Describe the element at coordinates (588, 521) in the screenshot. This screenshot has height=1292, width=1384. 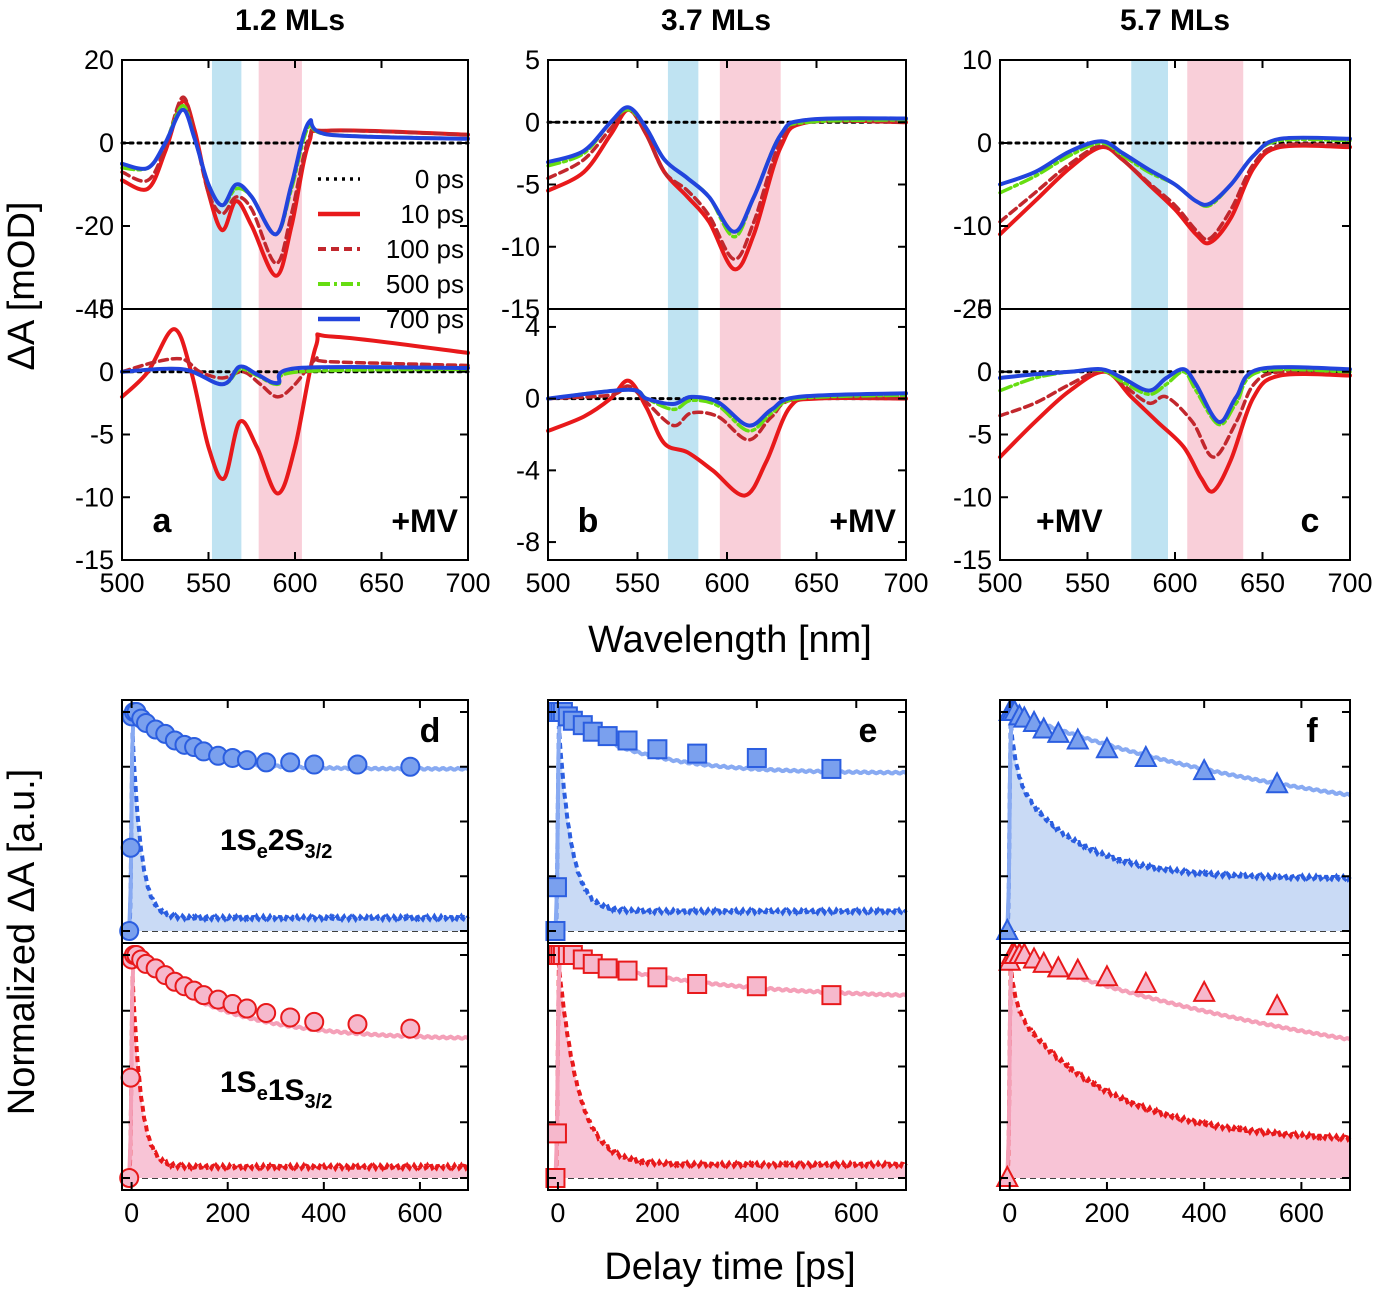
I see `panel-letter-b: b` at that location.